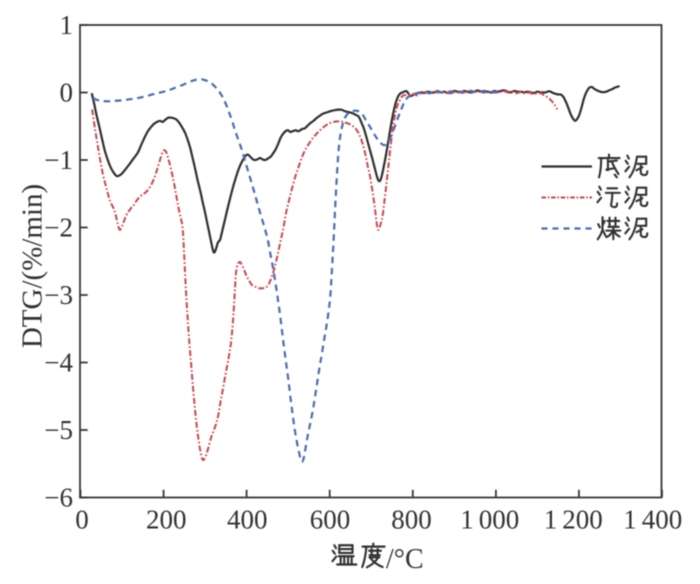 Image resolution: width=700 pixels, height=584 pixels. Describe the element at coordinates (330, 520) in the screenshot. I see `svg-text: 600` at that location.